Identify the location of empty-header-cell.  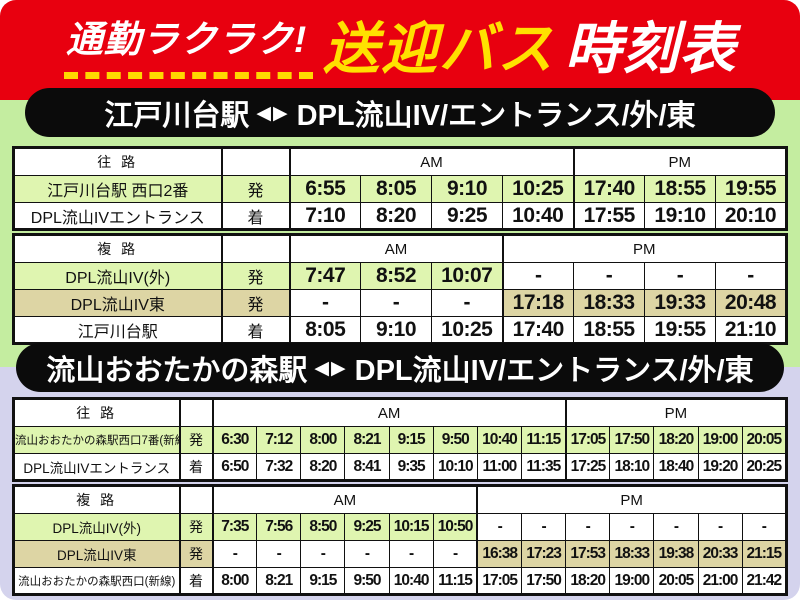
(256, 161).